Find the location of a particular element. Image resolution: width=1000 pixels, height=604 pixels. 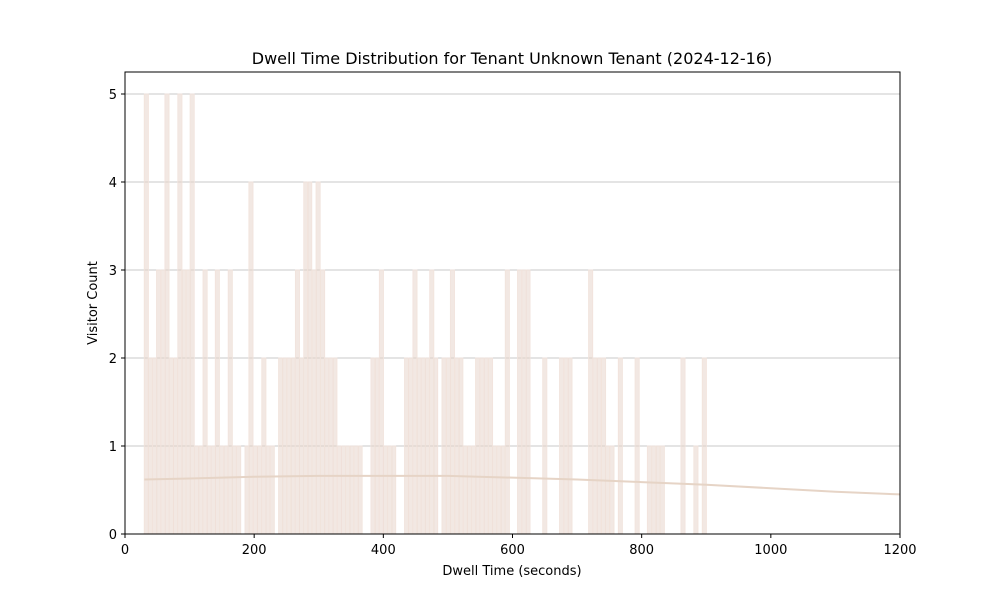

x-tick-label: 800 is located at coordinates (641, 550).